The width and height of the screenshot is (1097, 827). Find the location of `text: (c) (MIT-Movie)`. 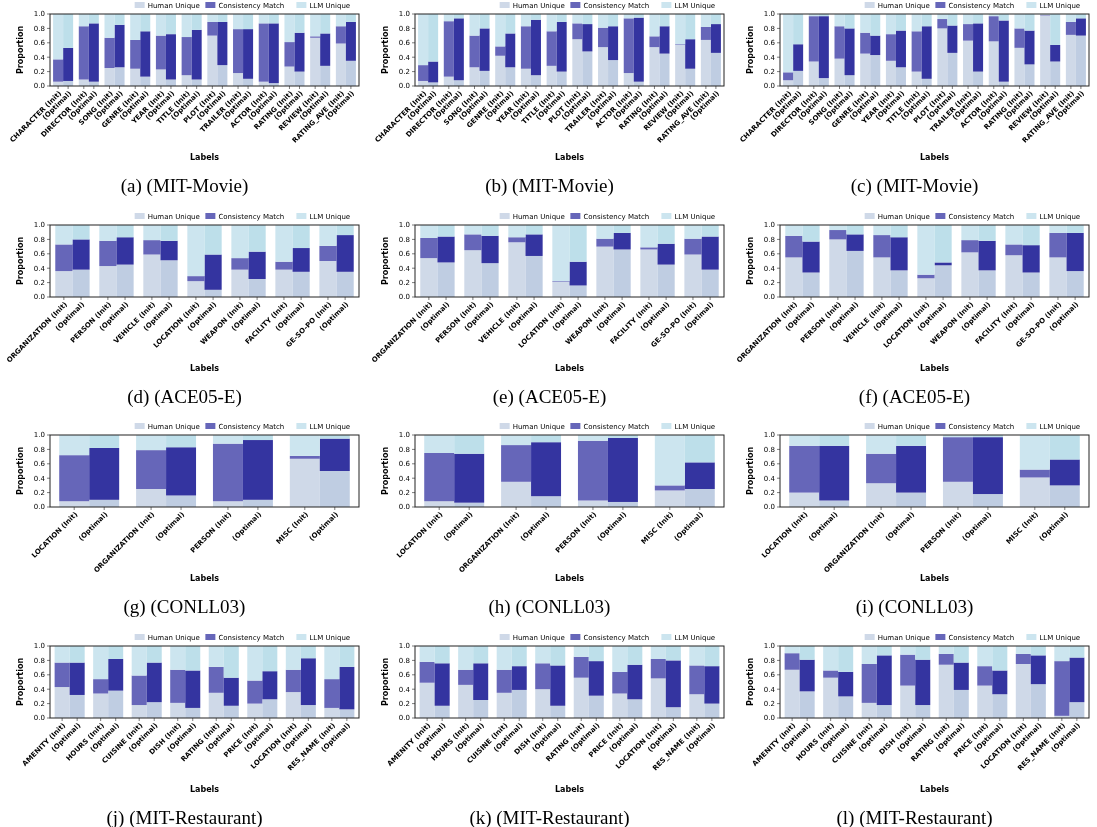

text: (c) (MIT-Movie) is located at coordinates (914, 186).